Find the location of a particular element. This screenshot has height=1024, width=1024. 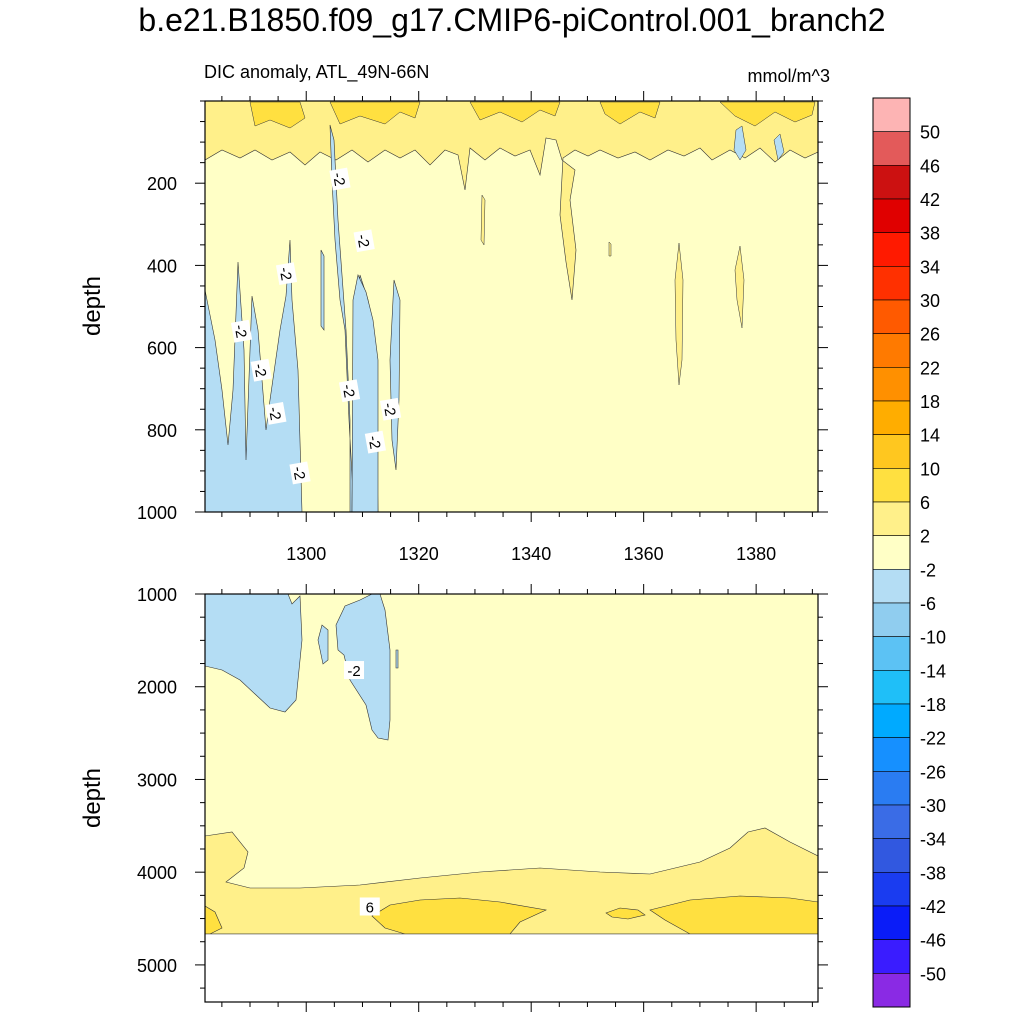

upper-y-tick-label: 600 is located at coordinates (162, 349).